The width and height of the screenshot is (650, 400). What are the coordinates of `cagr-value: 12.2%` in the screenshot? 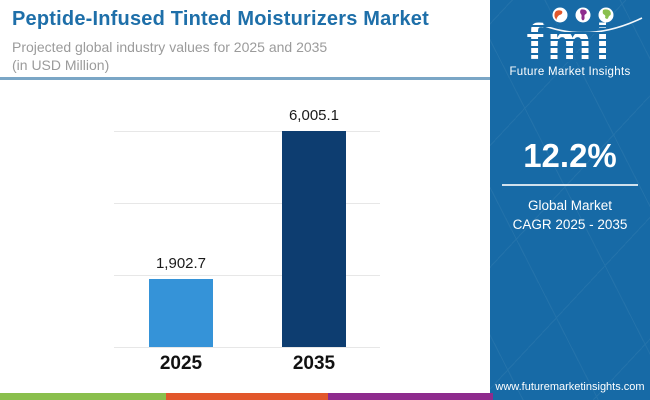 It's located at (570, 155).